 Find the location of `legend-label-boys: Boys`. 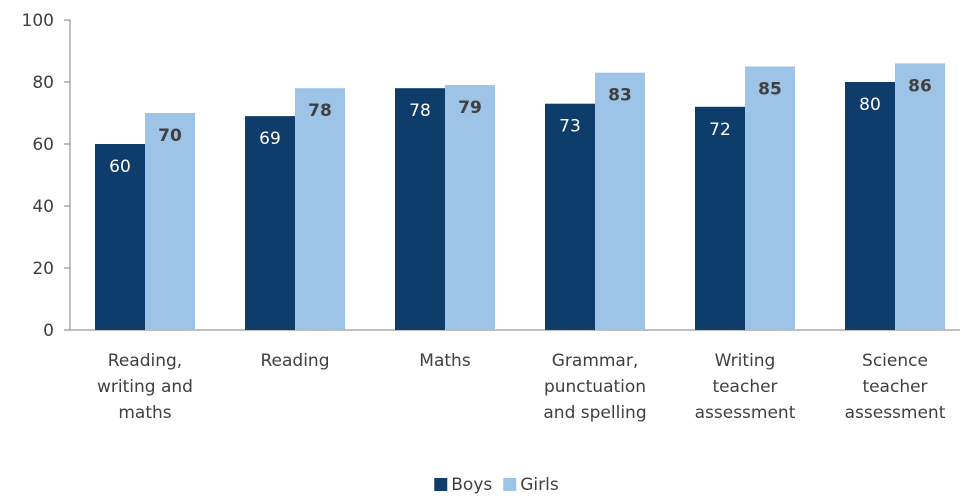

legend-label-boys: Boys is located at coordinates (471, 485).